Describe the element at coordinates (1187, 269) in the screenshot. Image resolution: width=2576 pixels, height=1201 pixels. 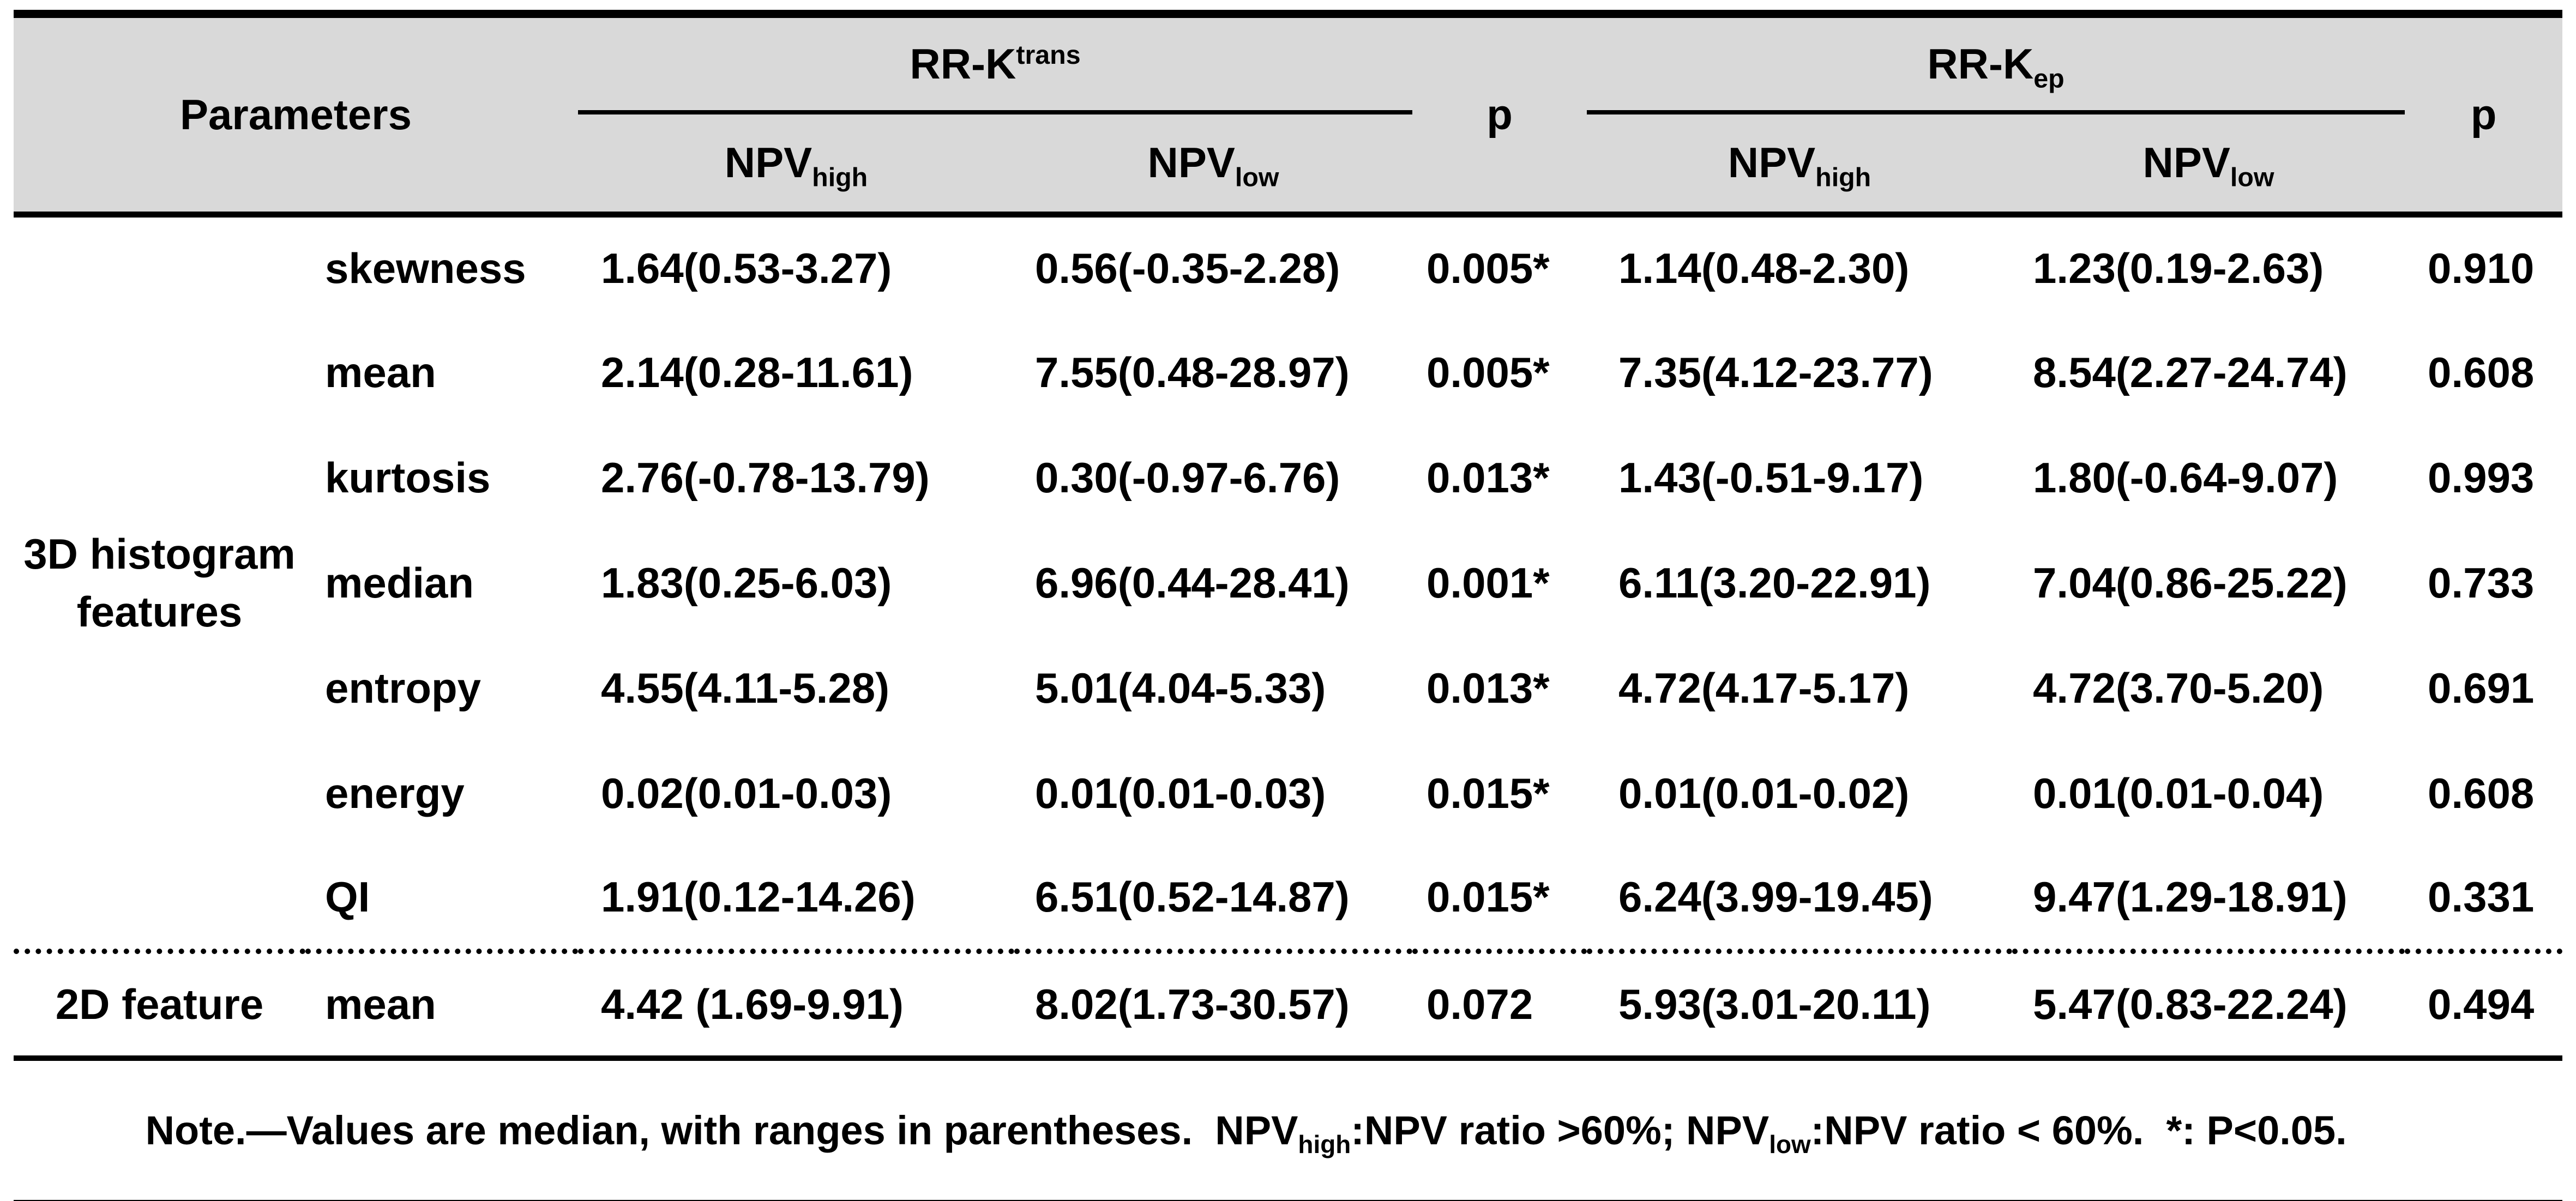
I see `cell-ktrans-npv-low: 0.56(-0.35-2.28)` at that location.